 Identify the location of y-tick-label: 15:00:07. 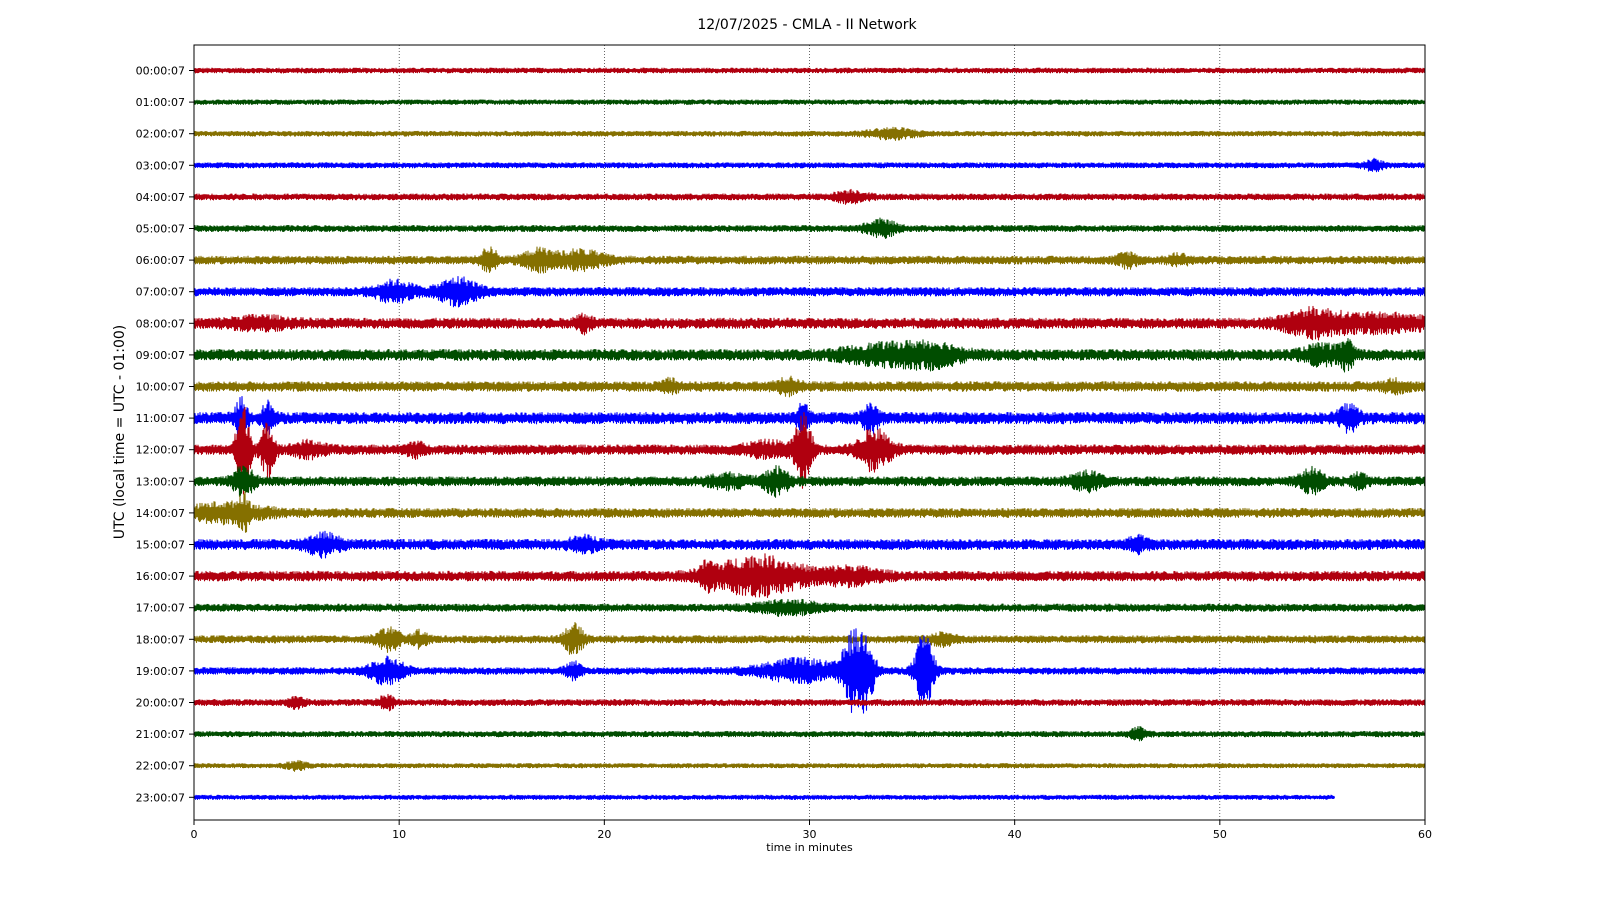
(160, 545).